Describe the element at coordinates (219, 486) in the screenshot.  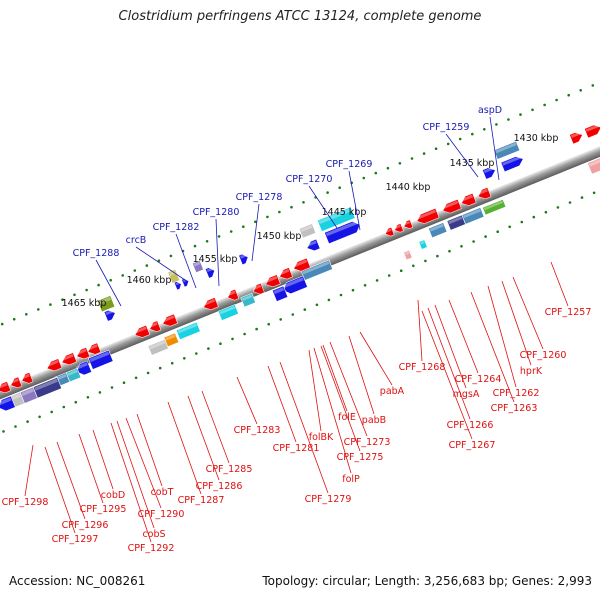
I see `gene-label: CPF_1286` at that location.